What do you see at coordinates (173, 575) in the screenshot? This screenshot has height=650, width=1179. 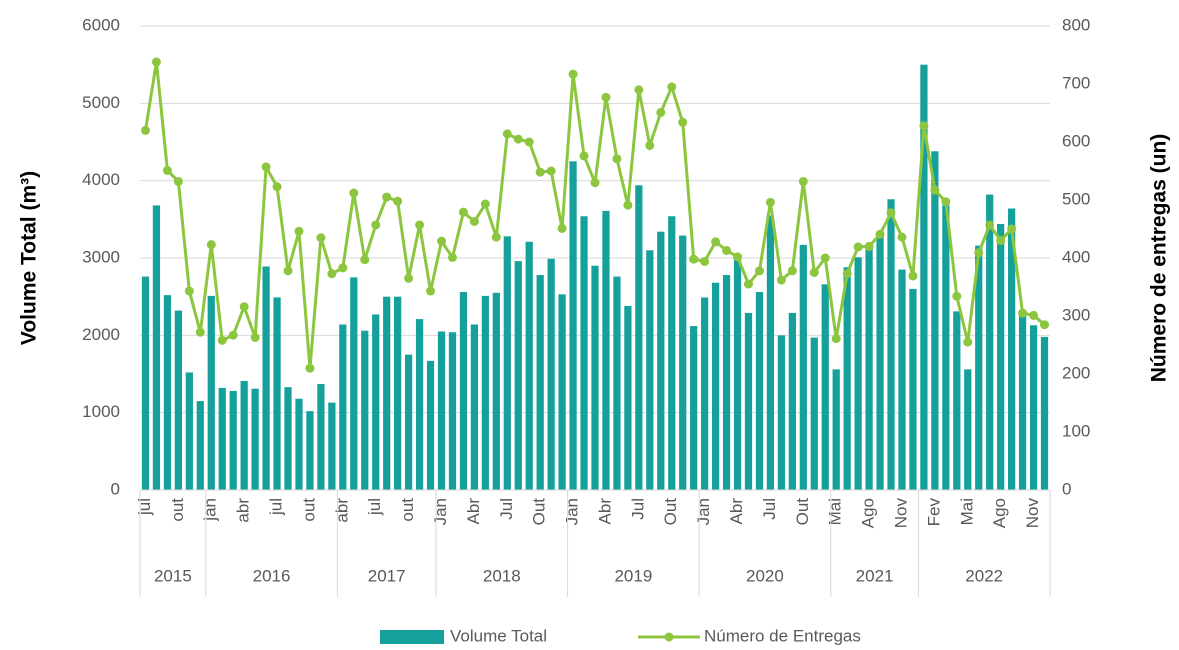 I see `year-label: 2015` at bounding box center [173, 575].